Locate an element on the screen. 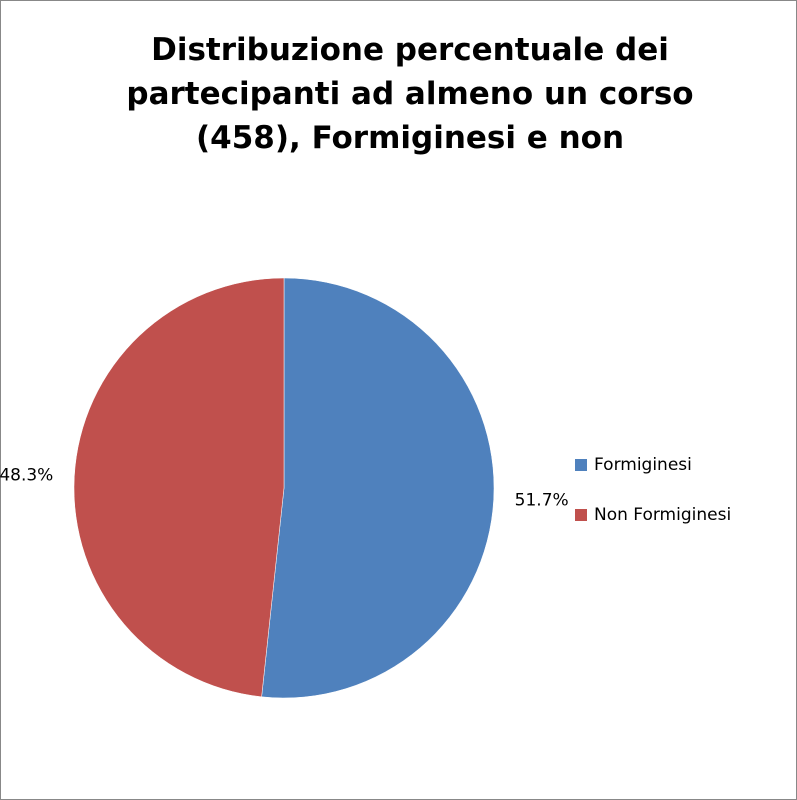 This screenshot has width=797, height=800. legend-label: Formiginesi is located at coordinates (643, 465).